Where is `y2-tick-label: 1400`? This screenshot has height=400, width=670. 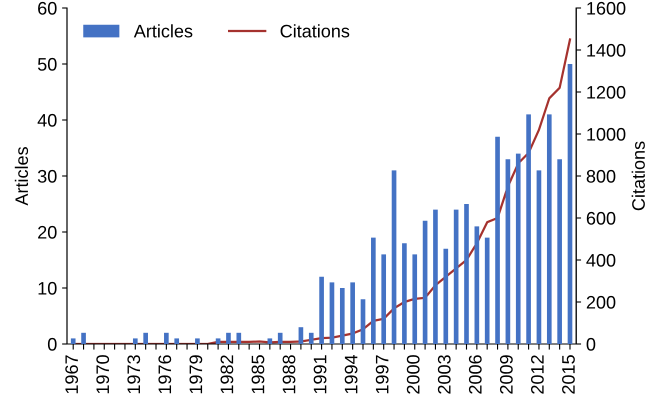 y2-tick-label: 1400 is located at coordinates (606, 50).